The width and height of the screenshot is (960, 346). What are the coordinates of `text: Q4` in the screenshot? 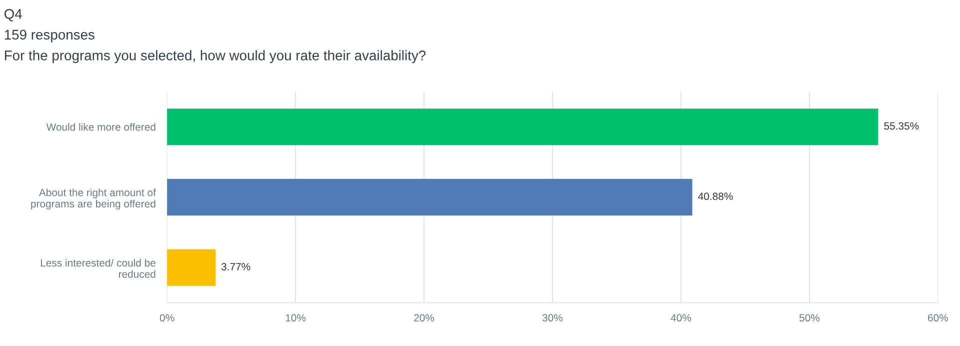 It's located at (13, 15).